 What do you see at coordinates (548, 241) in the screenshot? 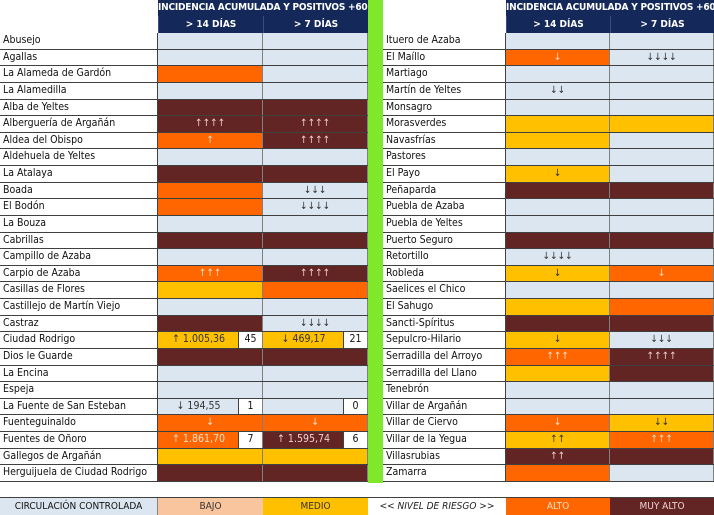
I see `table-row: Puerto Seguro` at bounding box center [548, 241].